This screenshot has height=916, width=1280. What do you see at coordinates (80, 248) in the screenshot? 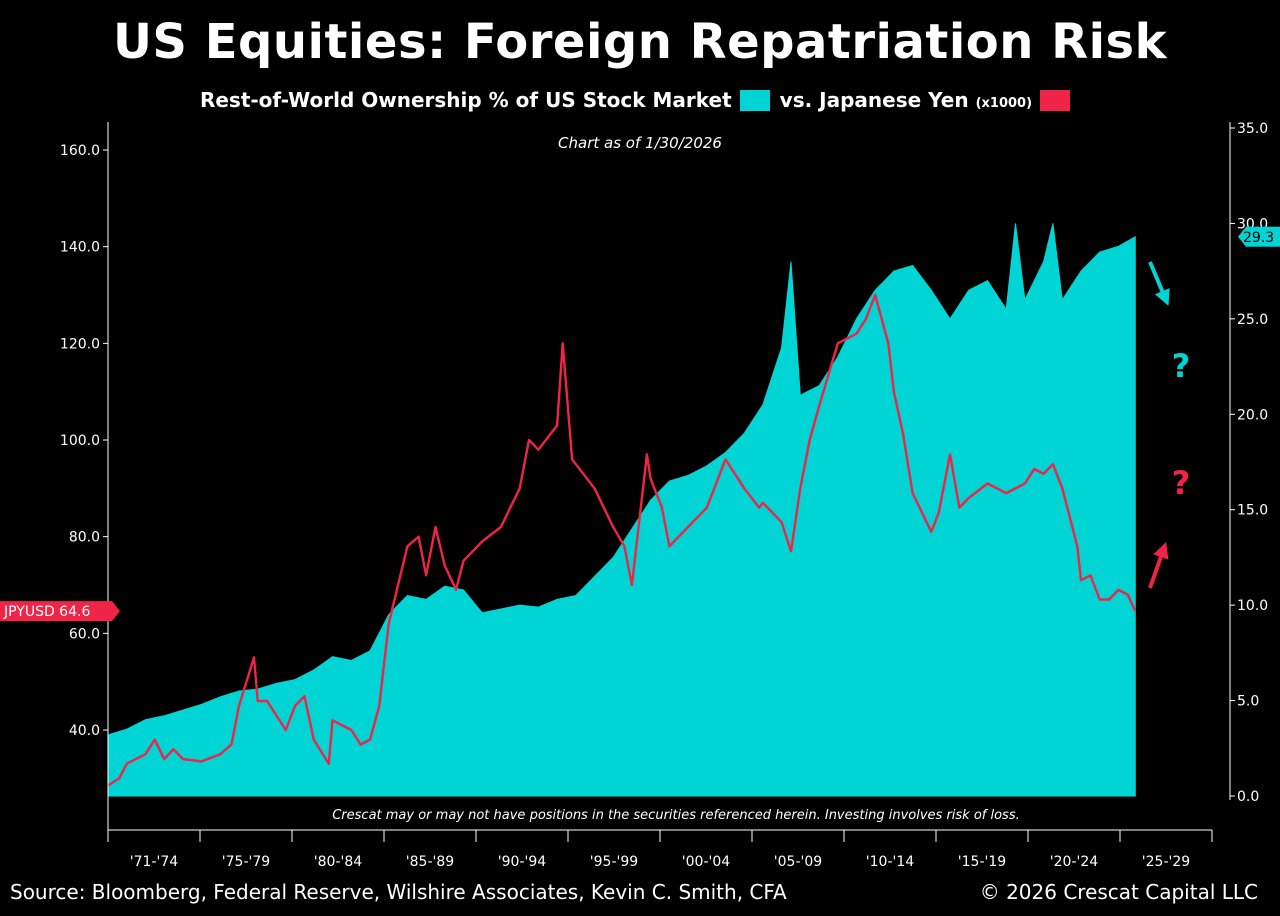
I see `left-tick-label: 140.0` at bounding box center [80, 248].